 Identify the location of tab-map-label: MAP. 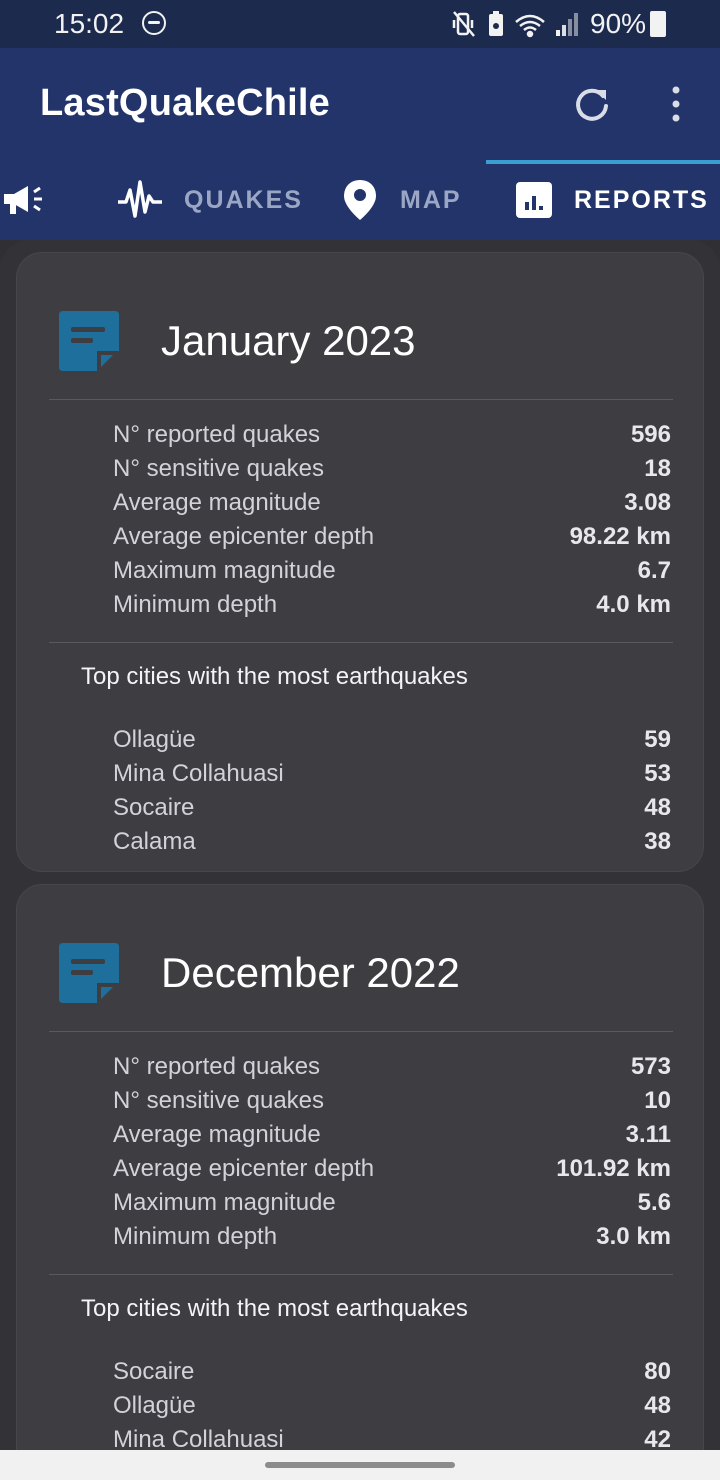
(431, 199).